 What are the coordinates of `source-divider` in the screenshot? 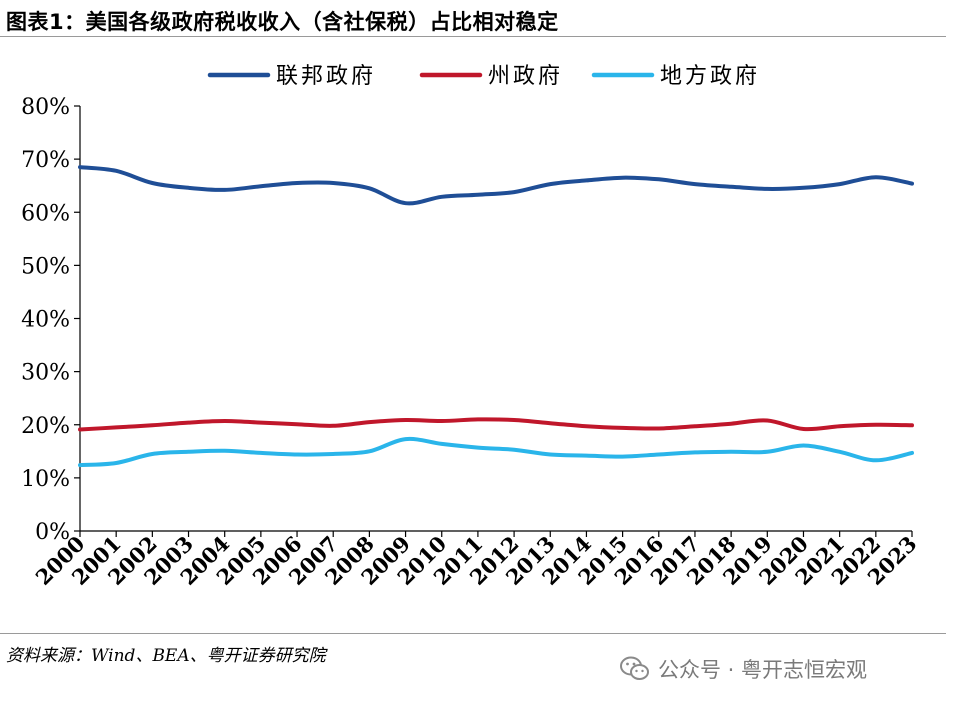 It's located at (473, 633).